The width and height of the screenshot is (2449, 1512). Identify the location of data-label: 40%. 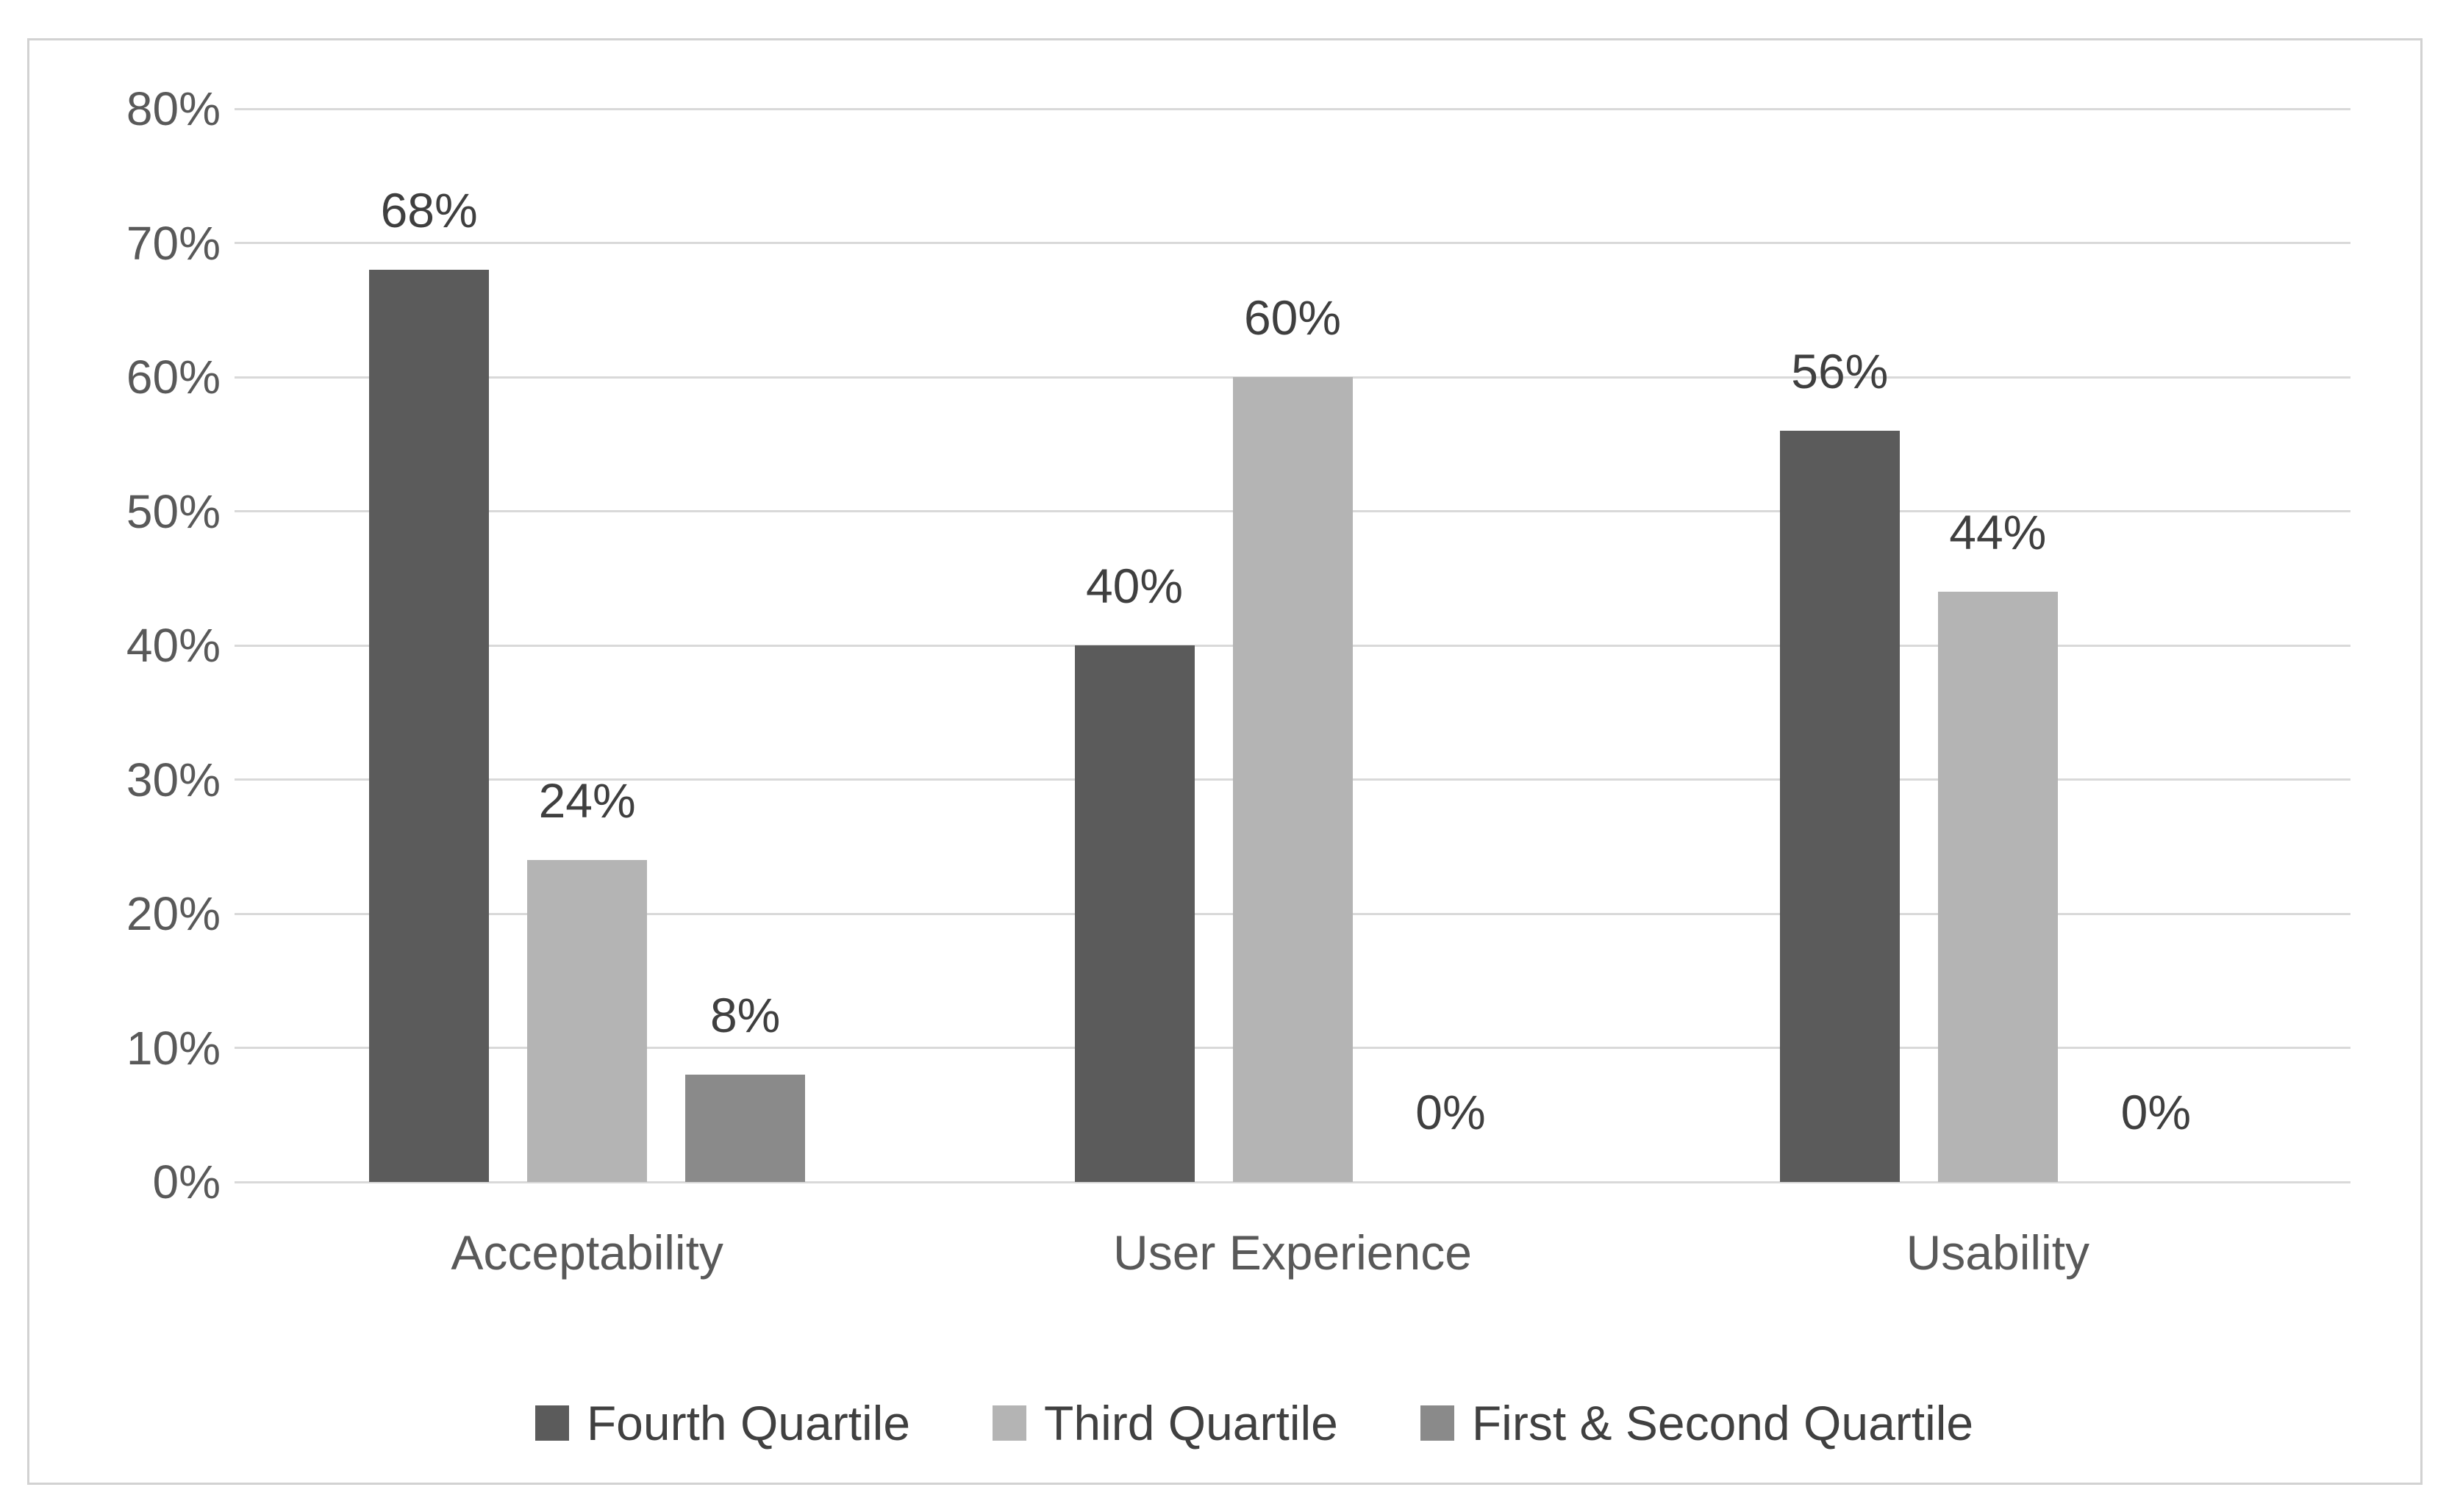
(1134, 586).